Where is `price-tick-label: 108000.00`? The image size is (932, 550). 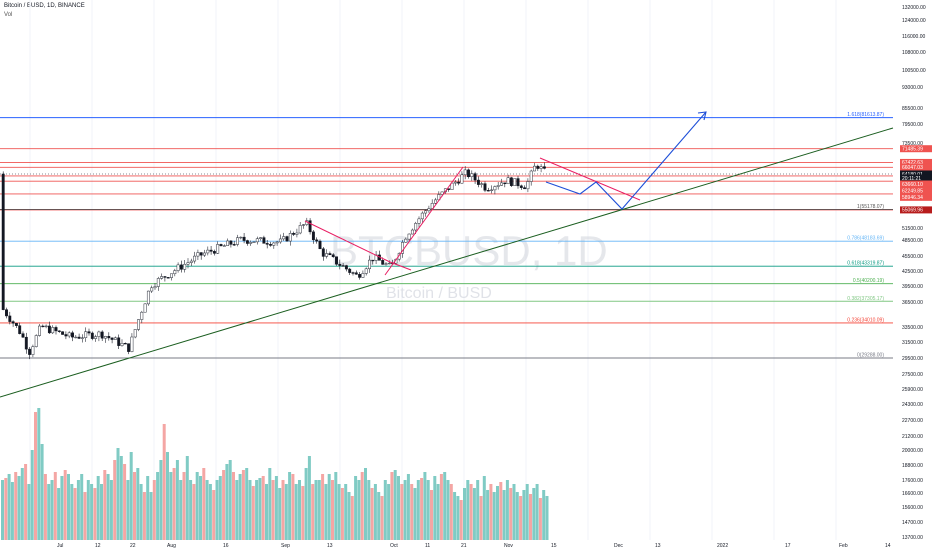 price-tick-label: 108000.00 is located at coordinates (914, 53).